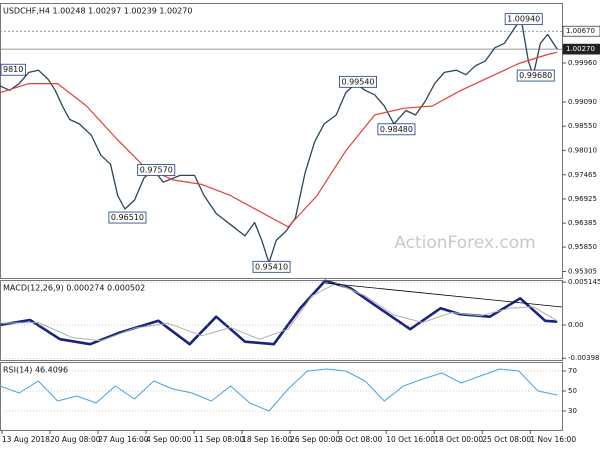 Image resolution: width=600 pixels, height=450 pixels. What do you see at coordinates (410, 439) in the screenshot?
I see `x-tick-label: 10 Oct 16:00` at bounding box center [410, 439].